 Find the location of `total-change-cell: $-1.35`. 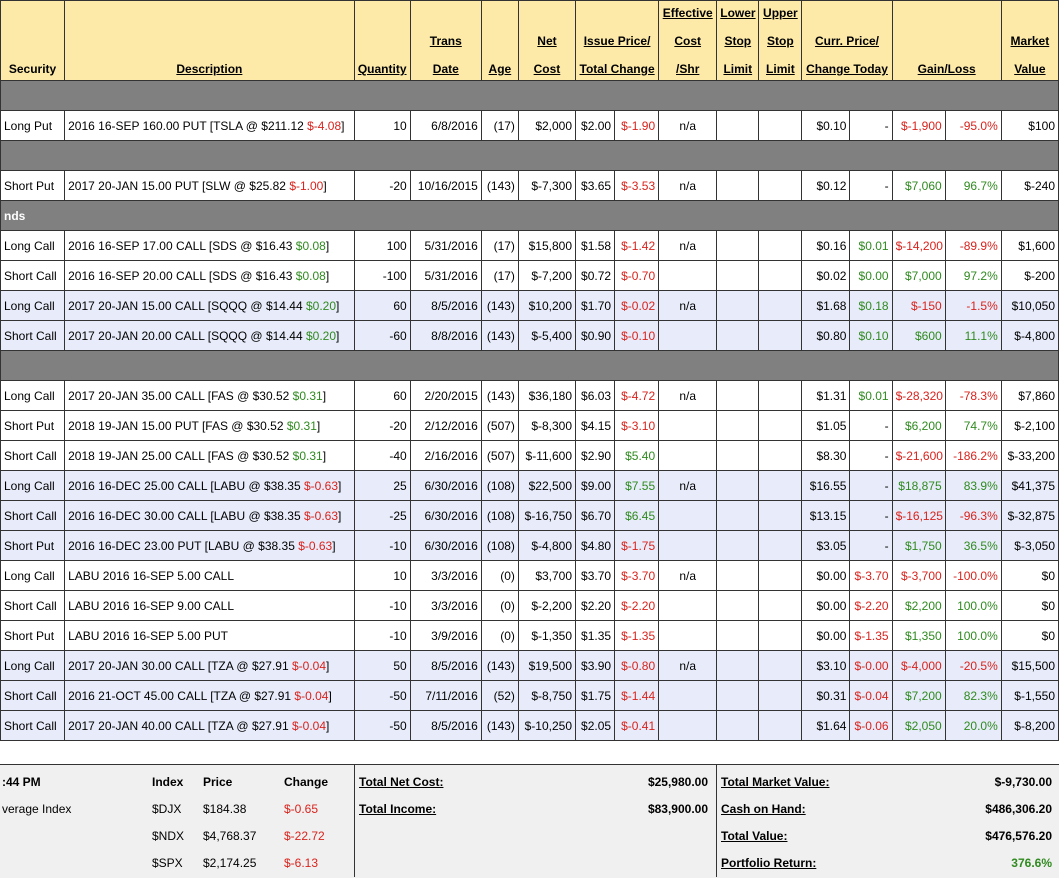

total-change-cell: $-1.35 is located at coordinates (637, 635).